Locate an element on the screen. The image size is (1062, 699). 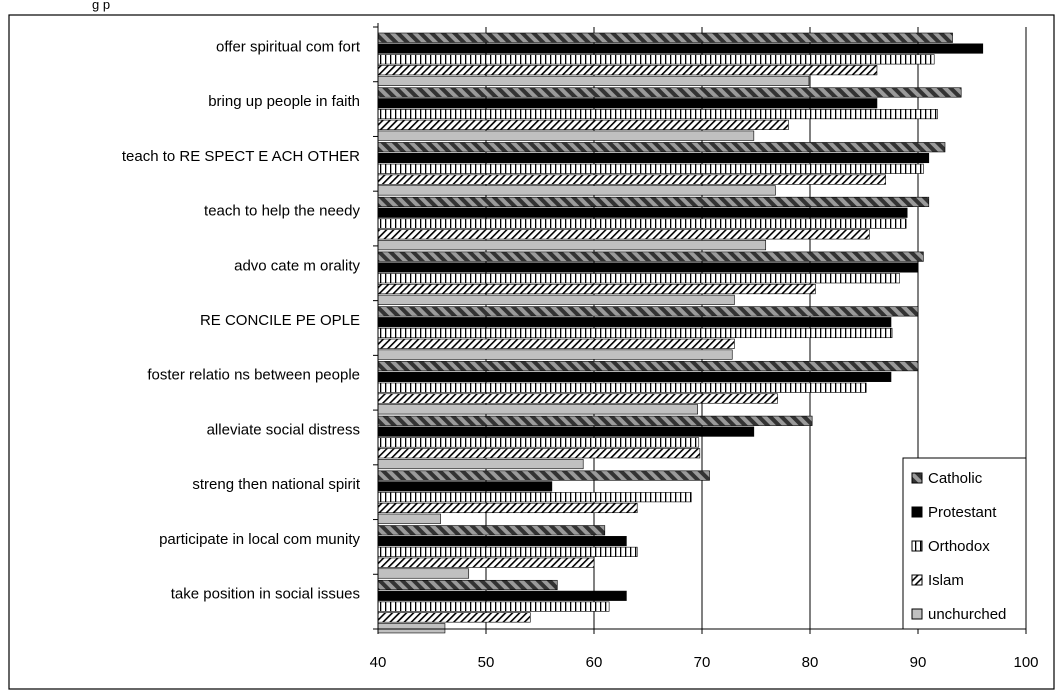
legend-swatch-islam is located at coordinates (917, 580).